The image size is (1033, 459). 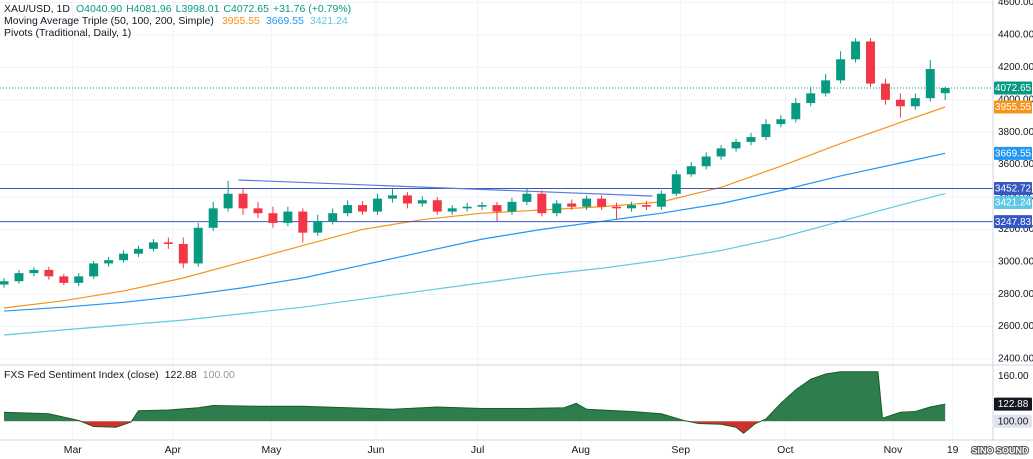 What do you see at coordinates (475, 396) in the screenshot?
I see `sentiment-area-positive` at bounding box center [475, 396].